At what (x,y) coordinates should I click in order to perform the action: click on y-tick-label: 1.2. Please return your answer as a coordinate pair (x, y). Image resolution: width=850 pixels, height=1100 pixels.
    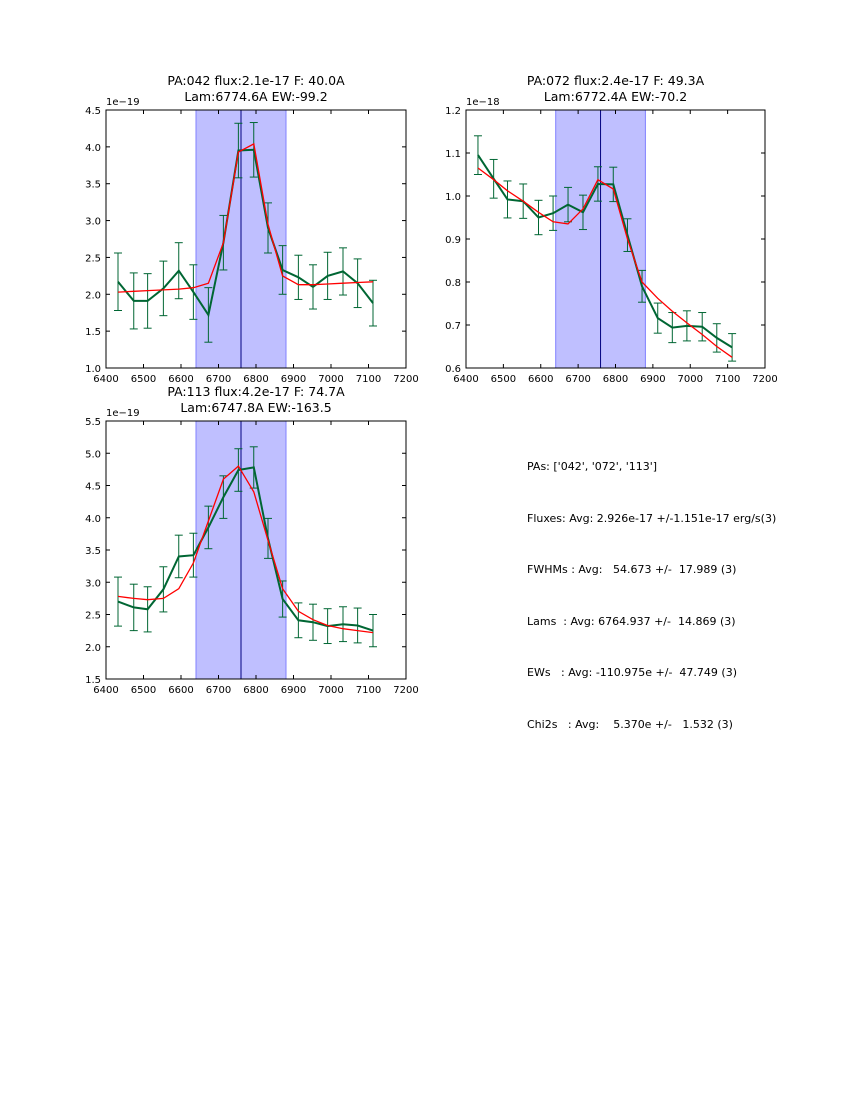
    Looking at the image, I should click on (453, 111).